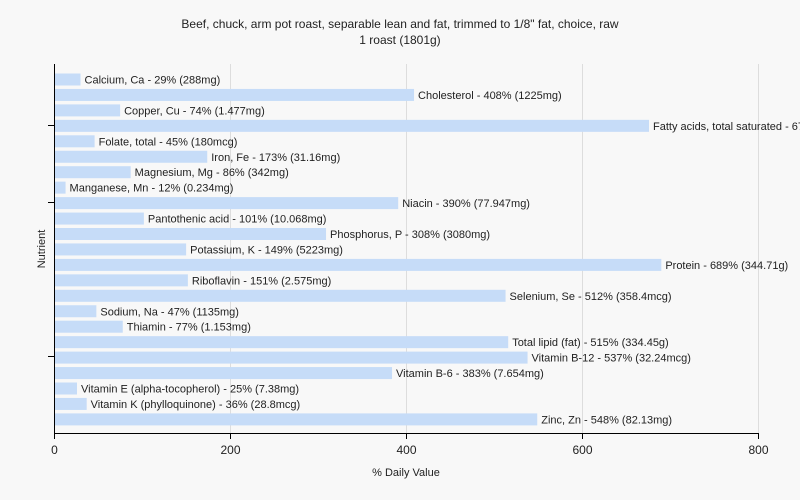  I want to click on bar-label: Pantothenic acid - 101% (10.068mg), so click(237, 220).